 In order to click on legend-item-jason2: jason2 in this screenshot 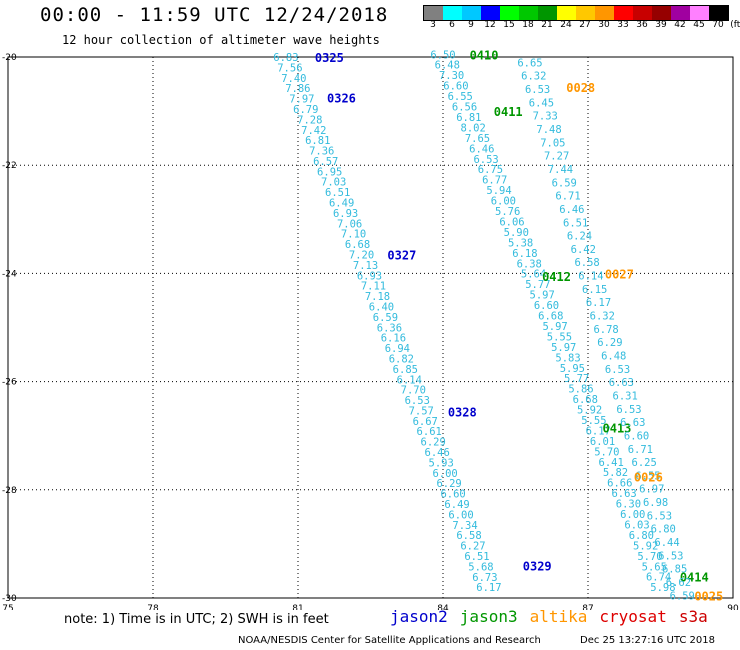, I will do `click(419, 616)`.